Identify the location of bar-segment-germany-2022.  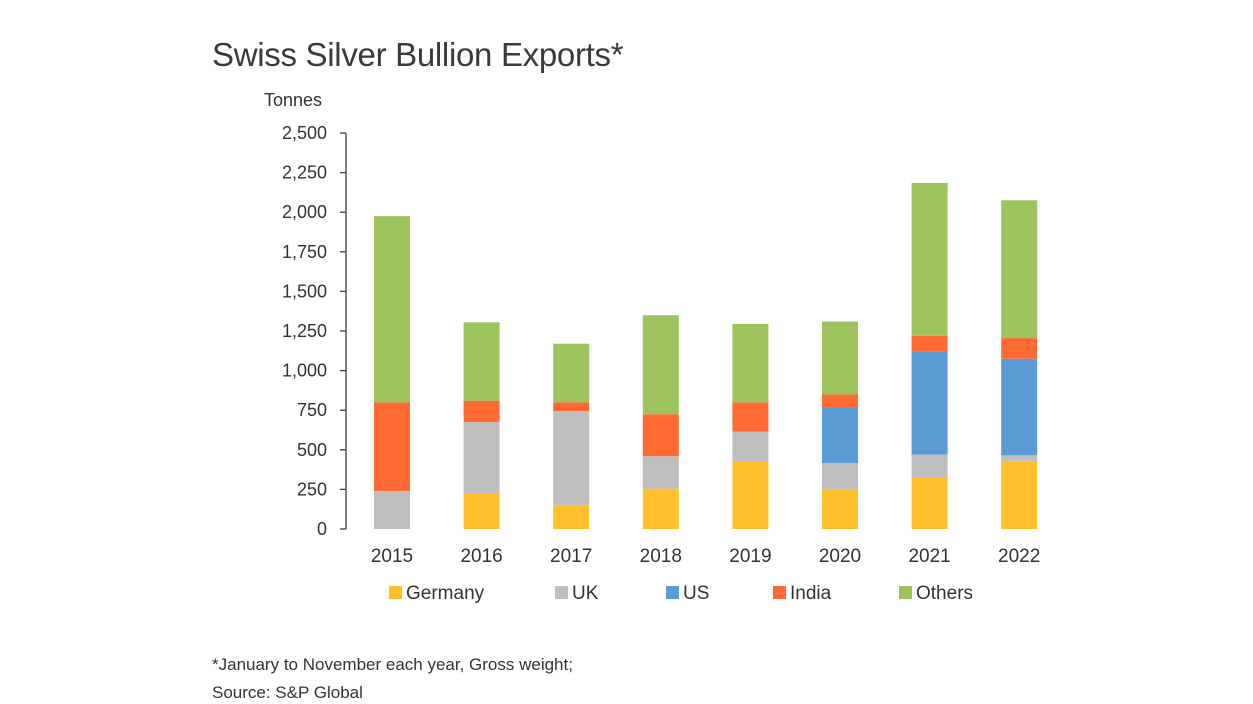
(1019, 494).